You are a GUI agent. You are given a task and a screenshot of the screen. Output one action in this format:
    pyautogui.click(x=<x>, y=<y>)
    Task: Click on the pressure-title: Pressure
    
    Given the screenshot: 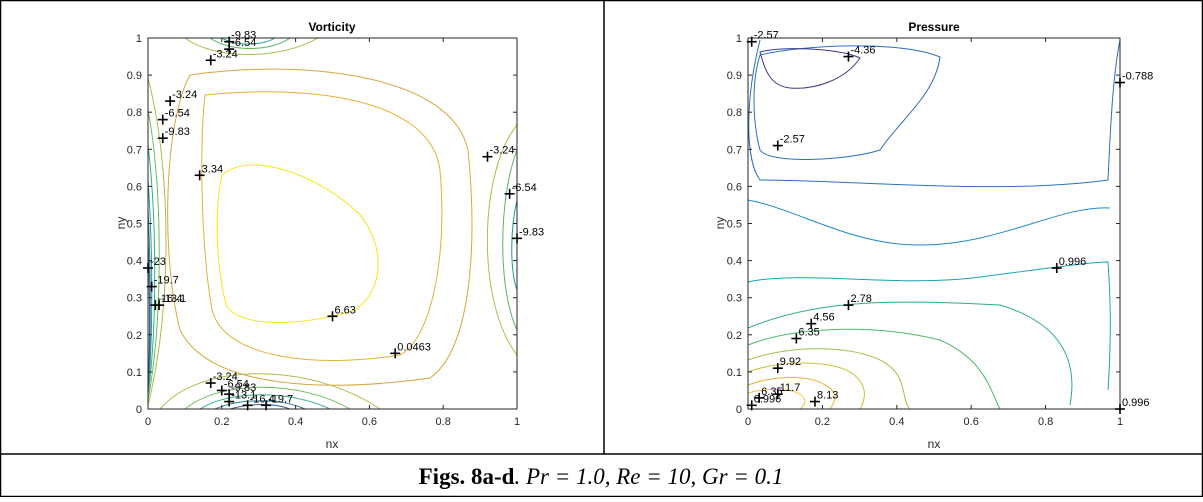 What is the action you would take?
    pyautogui.click(x=934, y=27)
    